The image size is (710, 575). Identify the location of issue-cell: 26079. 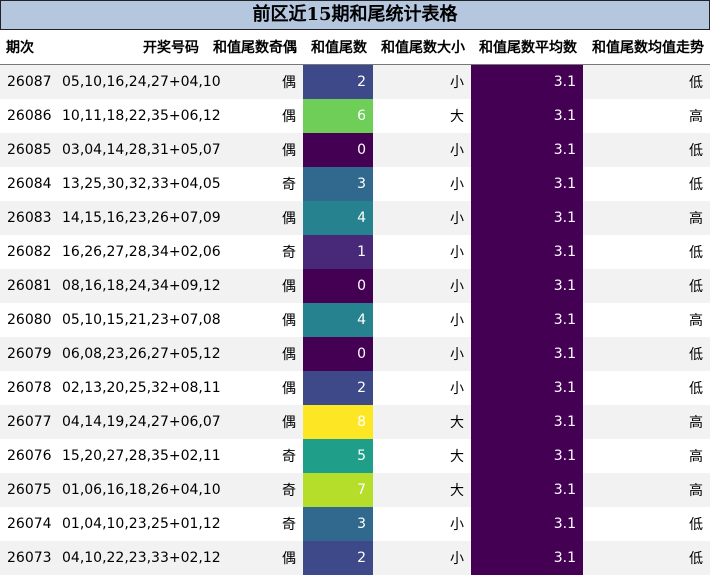
(27, 354).